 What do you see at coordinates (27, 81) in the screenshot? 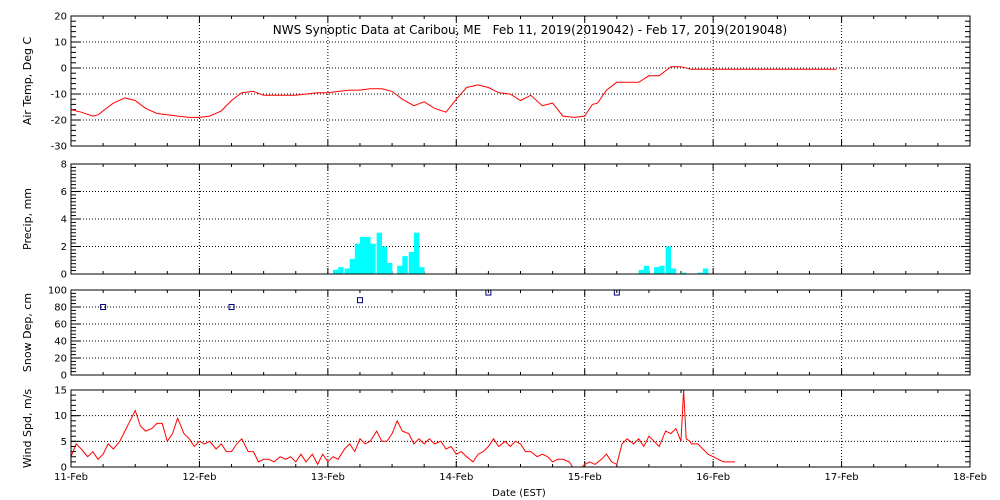
I see `y-axis-label-airtemp: Air Temp, Deg C` at bounding box center [27, 81].